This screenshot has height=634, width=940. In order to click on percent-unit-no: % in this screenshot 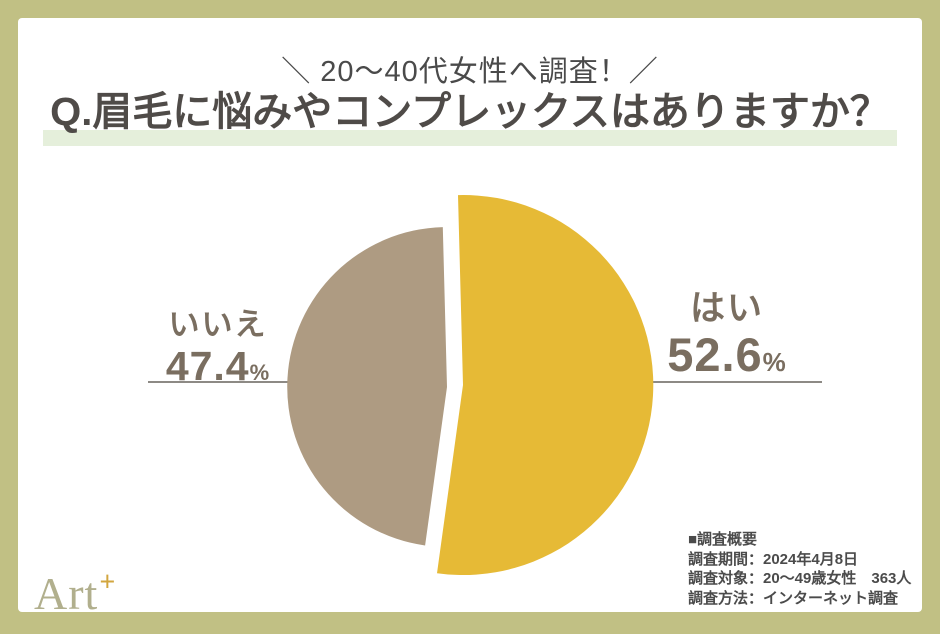, I will do `click(260, 372)`.